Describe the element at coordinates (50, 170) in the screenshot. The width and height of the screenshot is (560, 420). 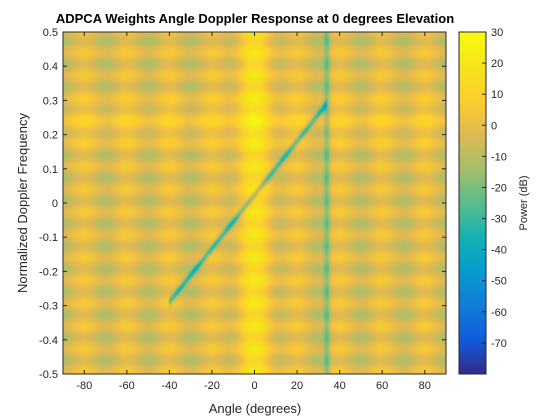
I see `y-tick-label: 0.1` at that location.